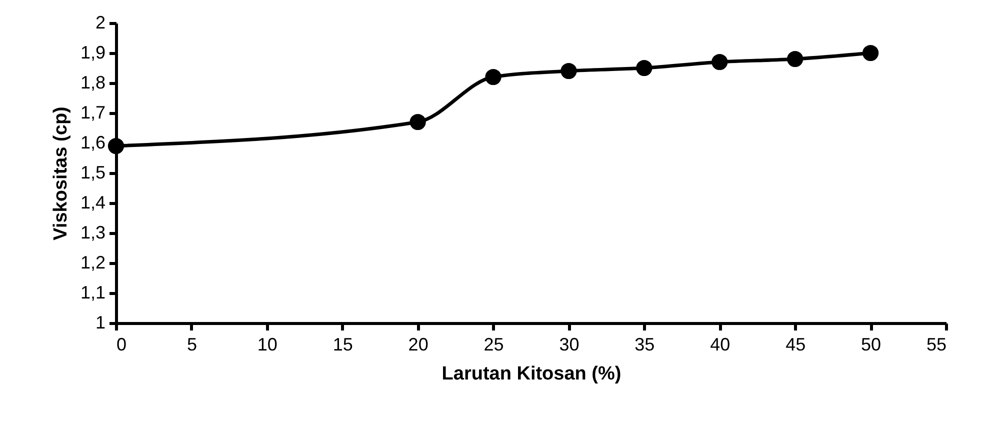  Describe the element at coordinates (93, 112) in the screenshot. I see `y-tick-label: 1,7` at that location.